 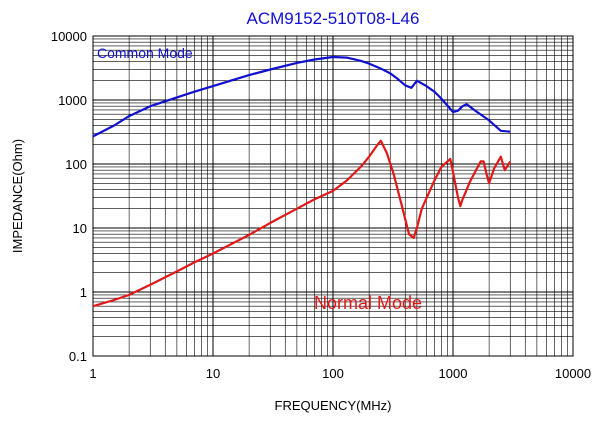 I want to click on y-tick-label: 10, so click(x=80, y=228).